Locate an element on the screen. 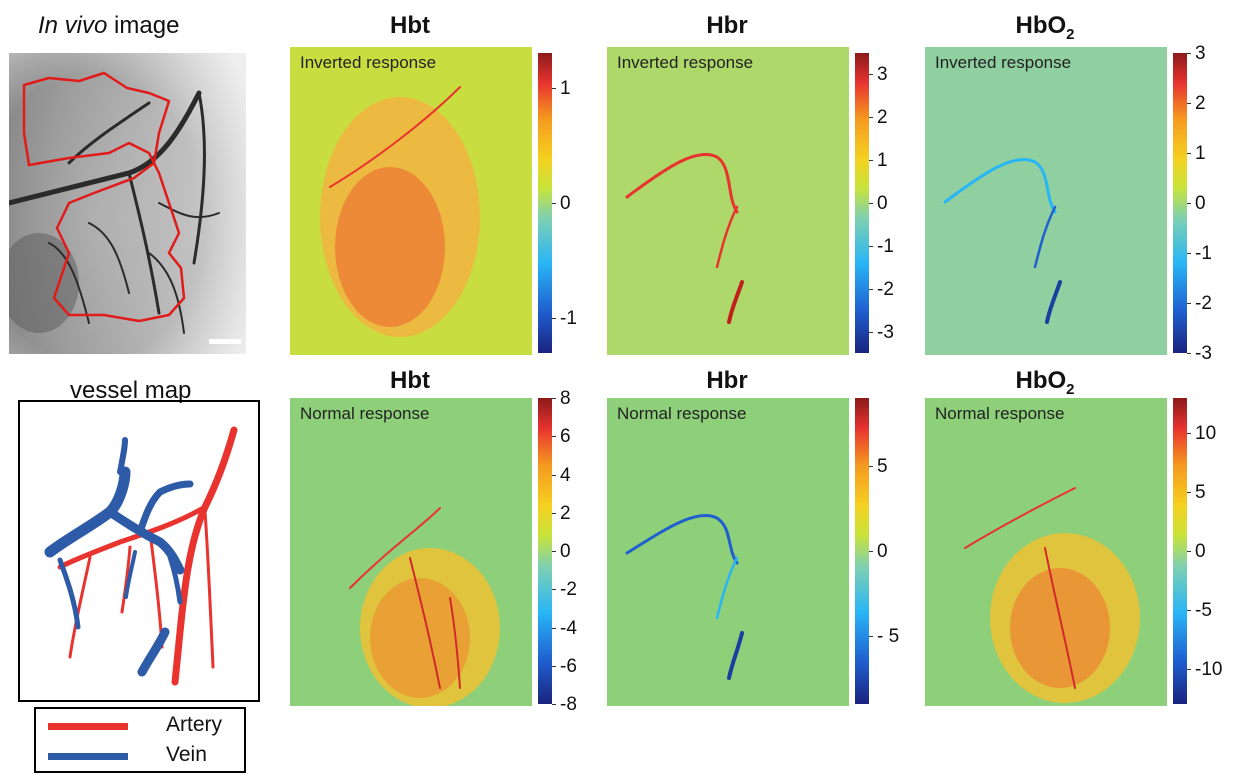 The image size is (1243, 775). invivo-image is located at coordinates (127, 203).